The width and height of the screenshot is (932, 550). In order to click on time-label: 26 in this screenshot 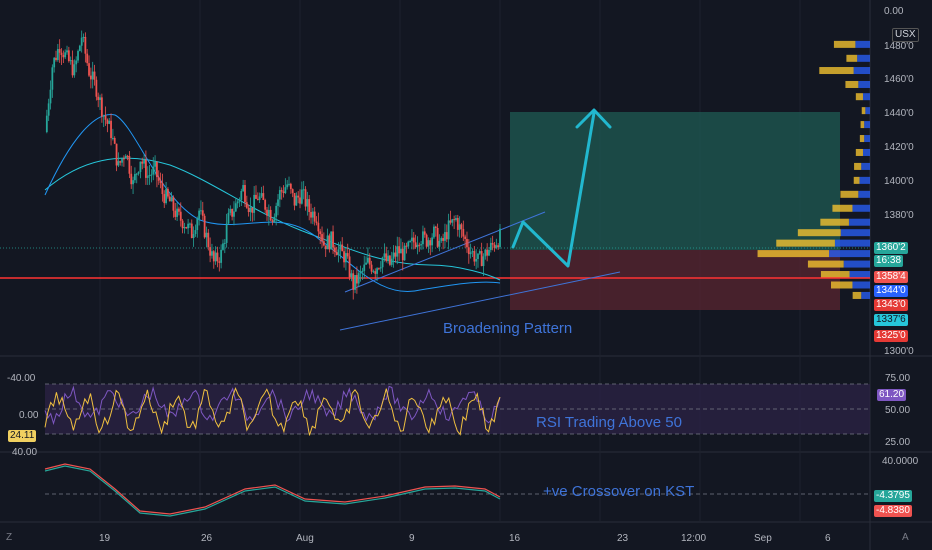, I will do `click(207, 538)`.